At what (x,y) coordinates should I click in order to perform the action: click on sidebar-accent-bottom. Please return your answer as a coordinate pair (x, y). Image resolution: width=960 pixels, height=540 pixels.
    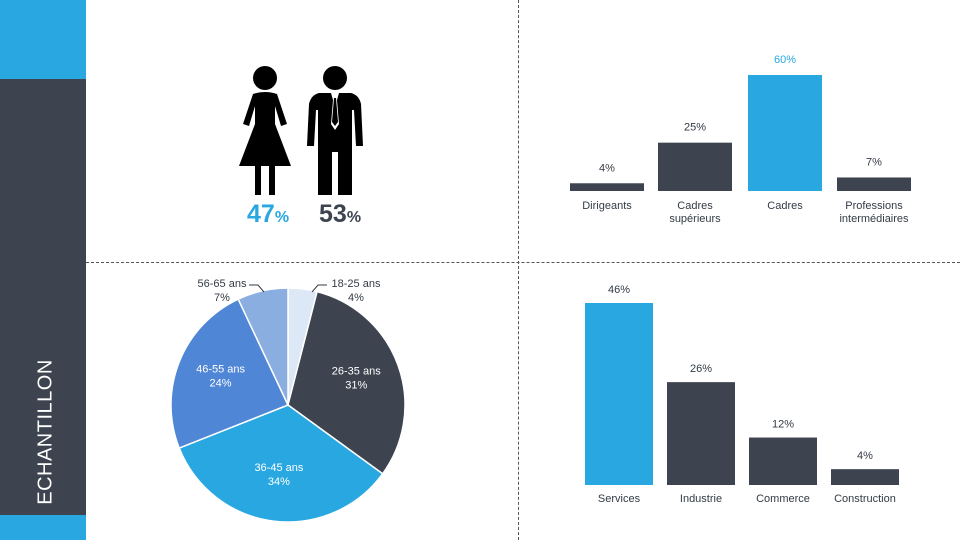
    Looking at the image, I should click on (43, 527).